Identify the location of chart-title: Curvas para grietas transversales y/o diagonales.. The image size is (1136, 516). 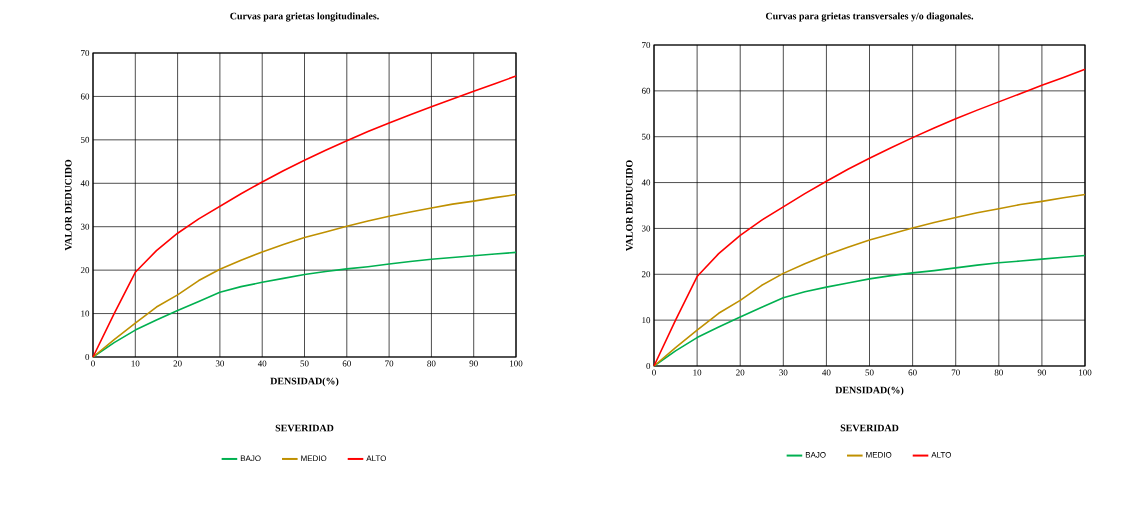
(869, 17).